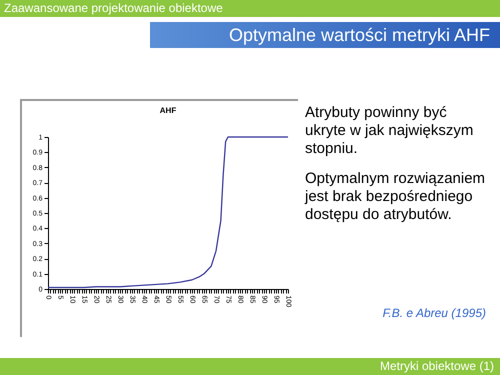  What do you see at coordinates (250, 8) in the screenshot?
I see `text: Zaawansowane projektowanie obiektowe` at bounding box center [250, 8].